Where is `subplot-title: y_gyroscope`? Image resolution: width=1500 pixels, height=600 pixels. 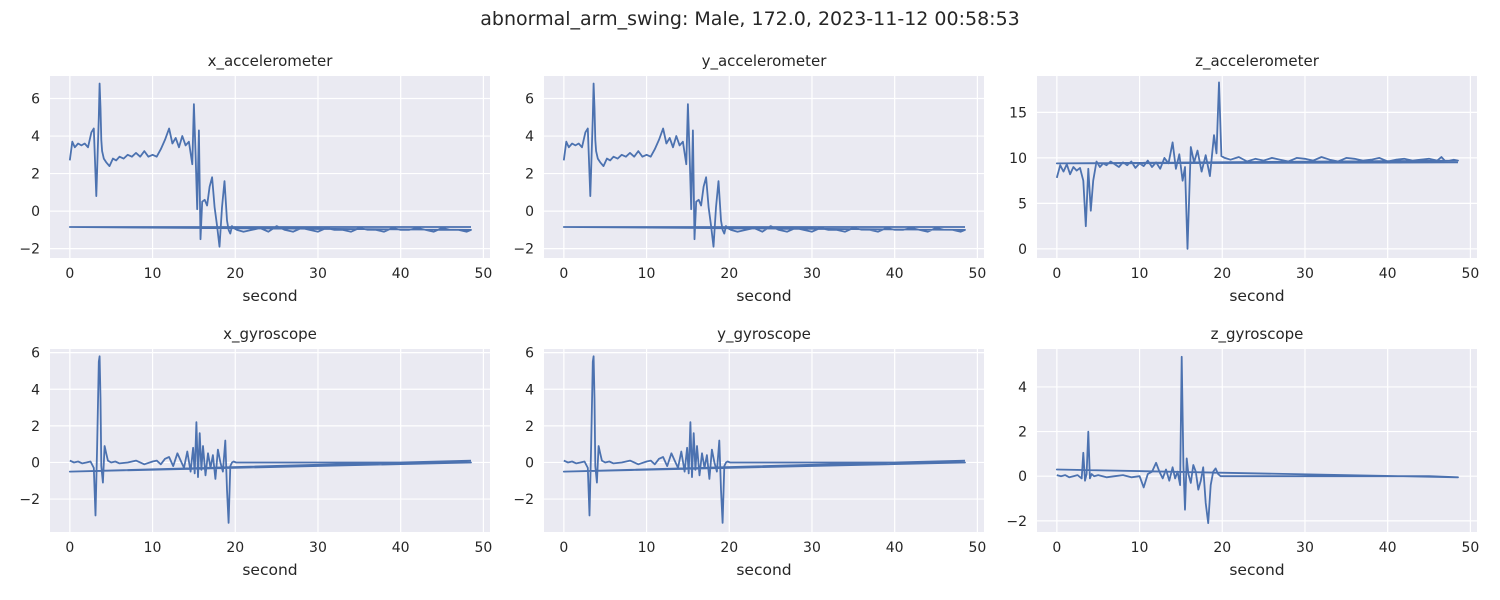 subplot-title: y_gyroscope is located at coordinates (764, 334).